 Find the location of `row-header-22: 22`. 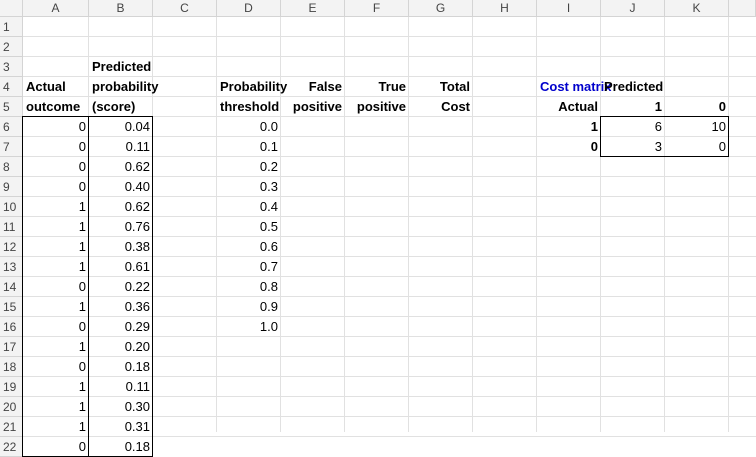

row-header-22: 22 is located at coordinates (11, 447).